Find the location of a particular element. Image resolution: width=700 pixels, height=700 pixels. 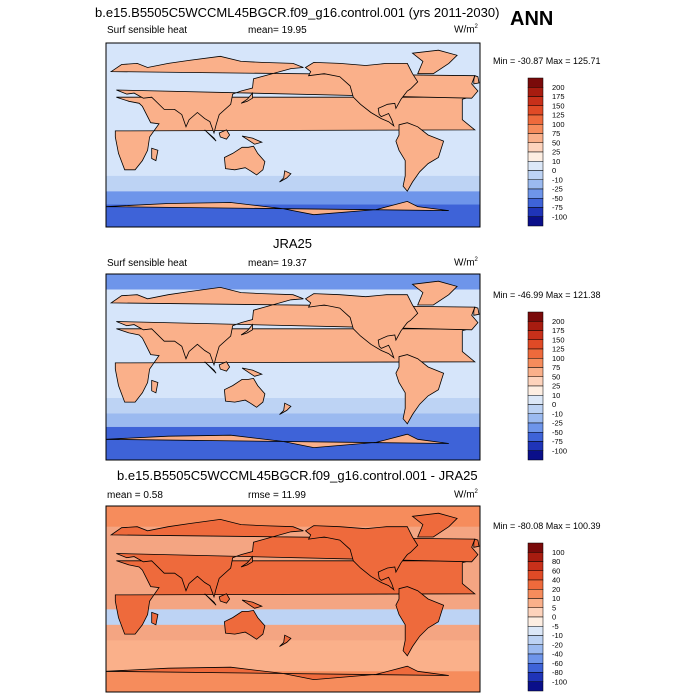

antarctic-band is located at coordinates (293, 681).